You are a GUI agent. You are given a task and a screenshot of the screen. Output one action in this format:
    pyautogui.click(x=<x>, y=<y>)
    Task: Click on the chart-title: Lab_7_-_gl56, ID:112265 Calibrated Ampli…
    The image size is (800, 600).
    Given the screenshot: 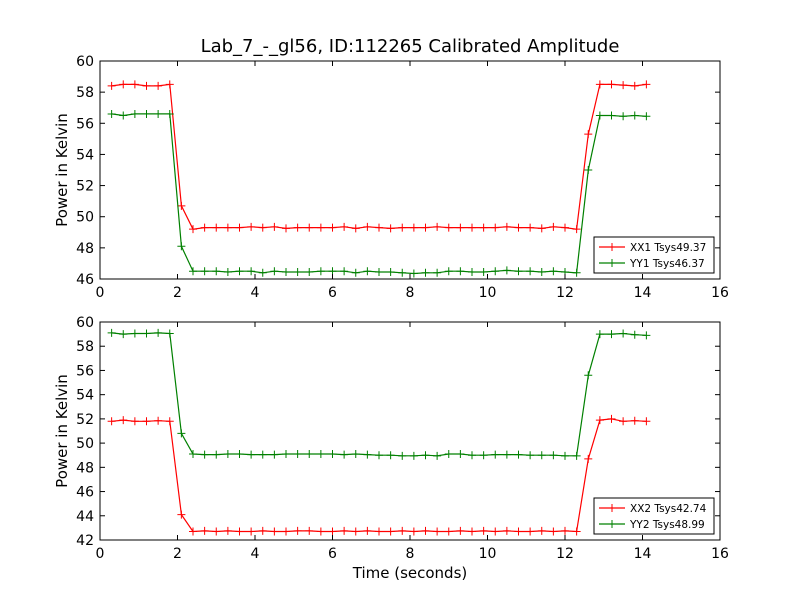 What is the action you would take?
    pyautogui.click(x=410, y=46)
    